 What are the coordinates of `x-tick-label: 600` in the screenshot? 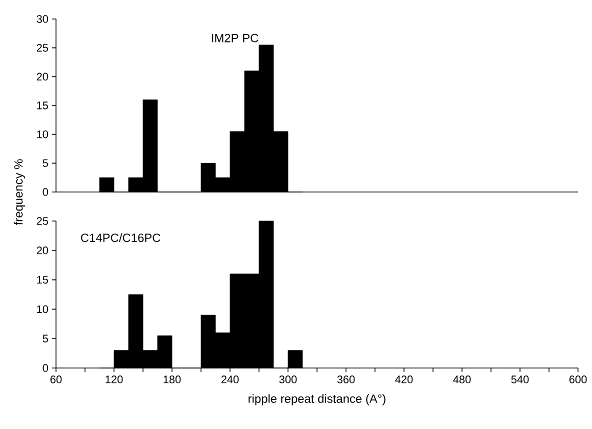 It's located at (578, 380).